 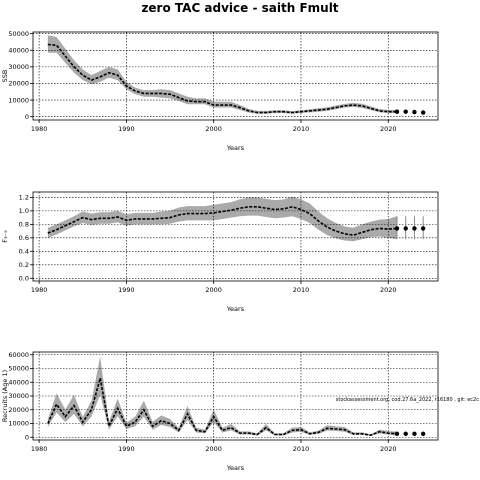 What do you see at coordinates (24, 225) in the screenshot?
I see `y-tick-label: 0.8` at bounding box center [24, 225].